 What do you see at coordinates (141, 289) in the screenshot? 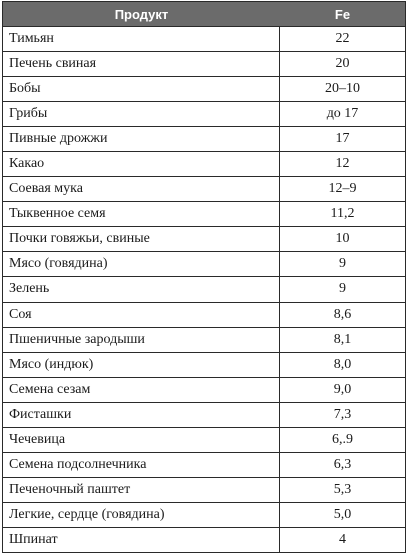
I see `product-cell: Зелень` at bounding box center [141, 289].